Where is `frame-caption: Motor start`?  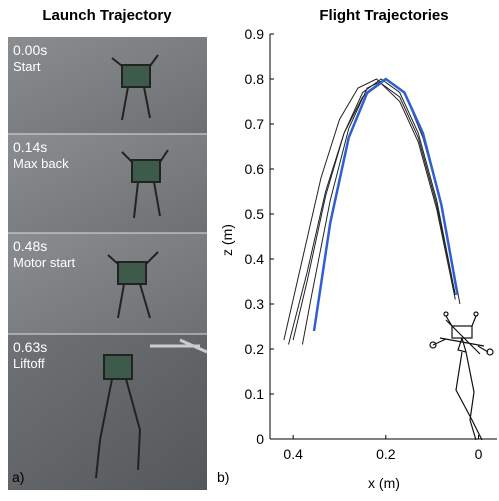
frame-caption: Motor start is located at coordinates (44, 262).